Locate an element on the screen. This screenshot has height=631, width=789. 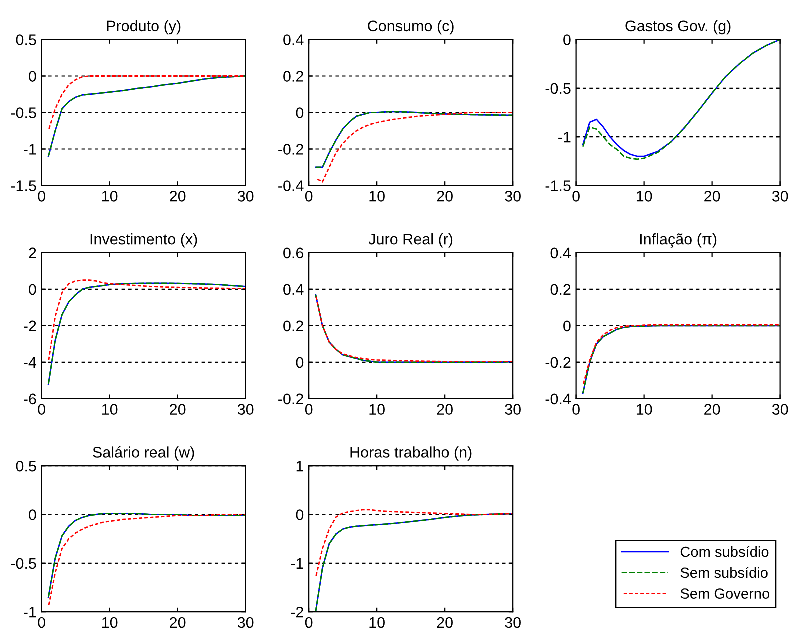
chart-title: Juro Real (r) is located at coordinates (410, 241).